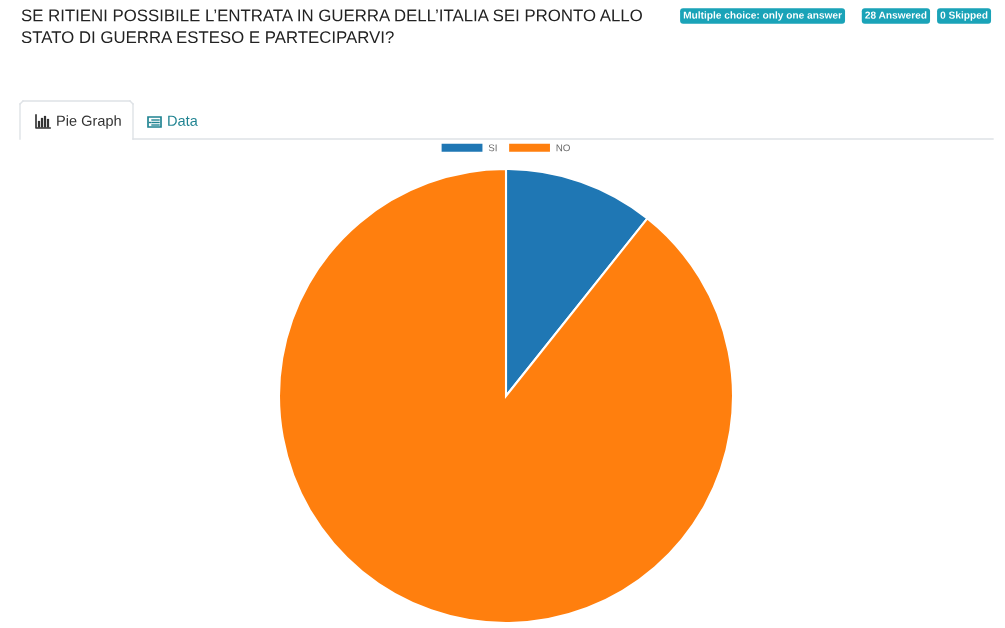 The image size is (1005, 628). What do you see at coordinates (492, 148) in the screenshot?
I see `legend-label: SI` at bounding box center [492, 148].